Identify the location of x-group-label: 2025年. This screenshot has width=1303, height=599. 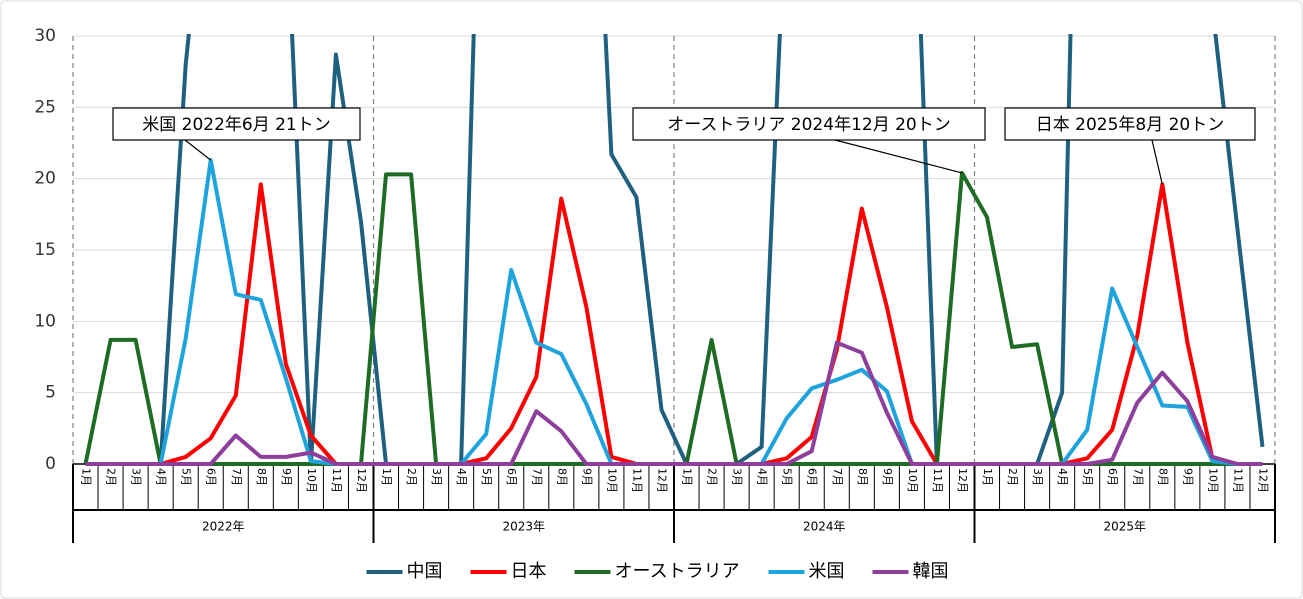
(1124, 527).